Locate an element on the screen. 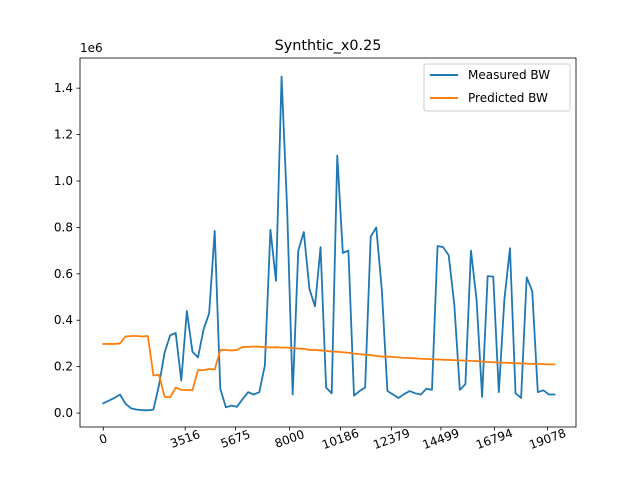 This screenshot has width=640, height=480. y-axis-offset-label: 1e6 is located at coordinates (91, 48).